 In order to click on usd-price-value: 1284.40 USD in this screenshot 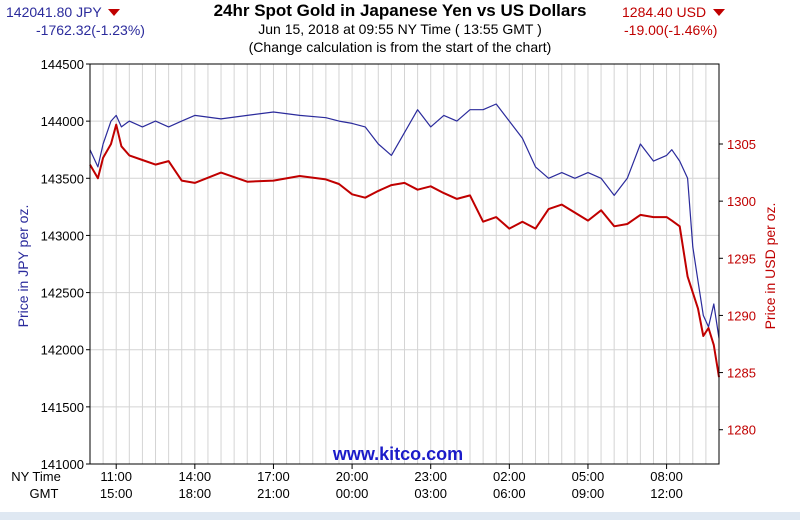, I will do `click(664, 12)`.